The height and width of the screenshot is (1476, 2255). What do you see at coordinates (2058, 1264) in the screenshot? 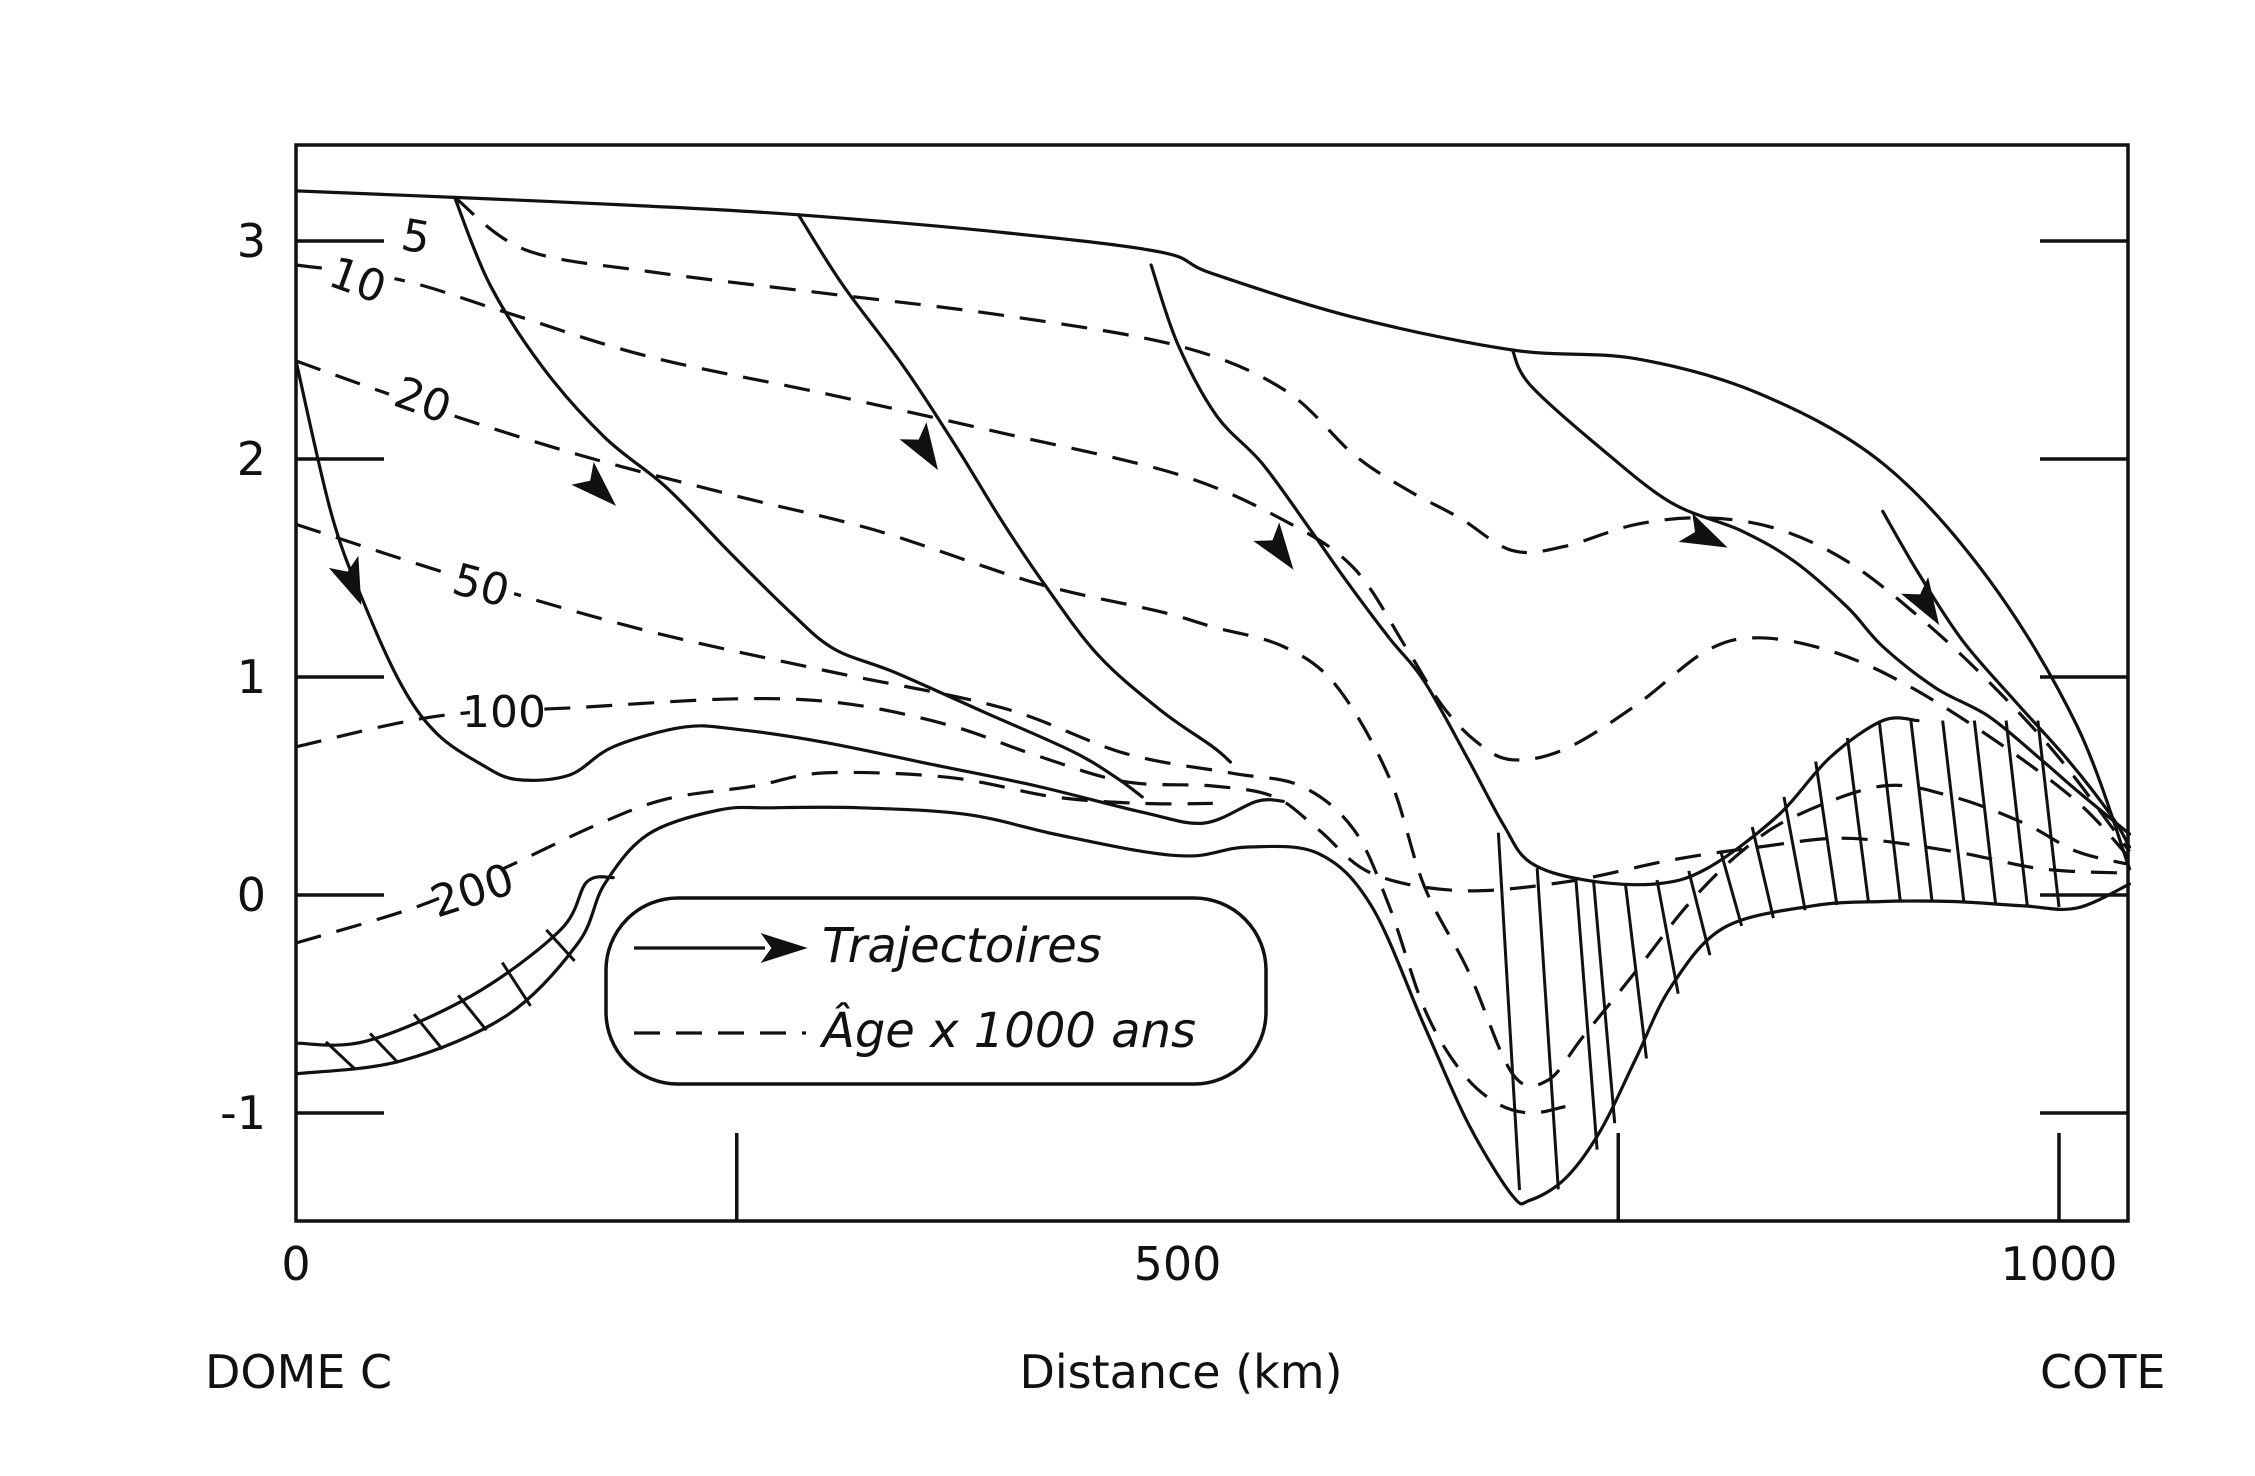
I see `x-tick-label: 1000` at bounding box center [2058, 1264].